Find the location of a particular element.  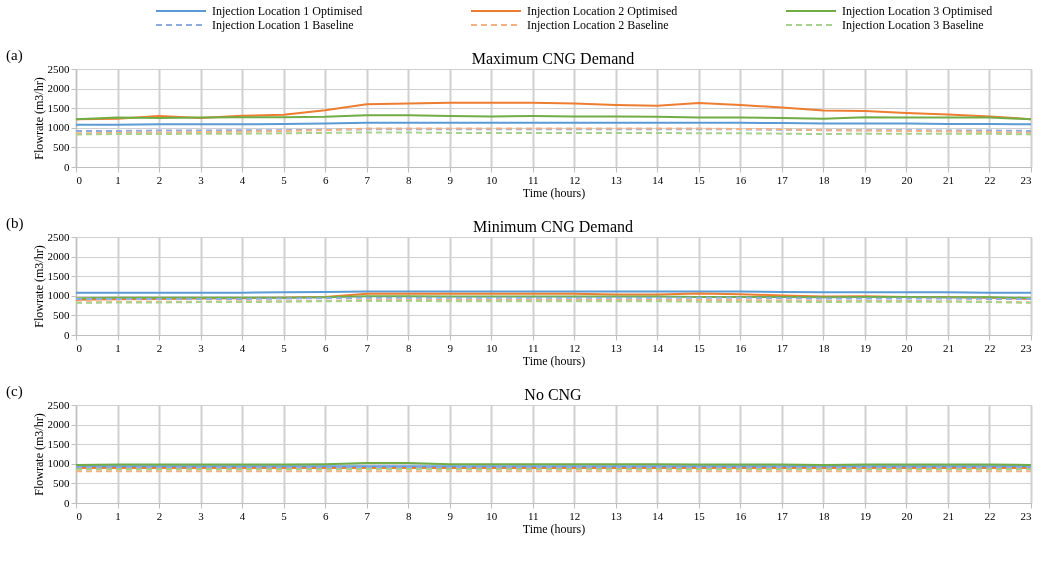

text: (b) is located at coordinates (15, 223).